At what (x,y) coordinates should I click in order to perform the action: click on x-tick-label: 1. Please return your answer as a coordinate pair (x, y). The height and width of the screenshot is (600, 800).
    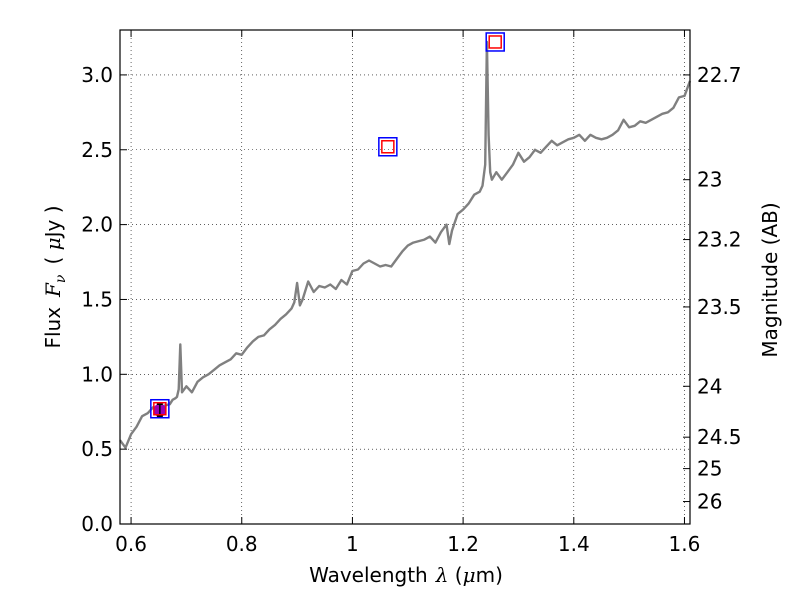
    Looking at the image, I should click on (352, 544).